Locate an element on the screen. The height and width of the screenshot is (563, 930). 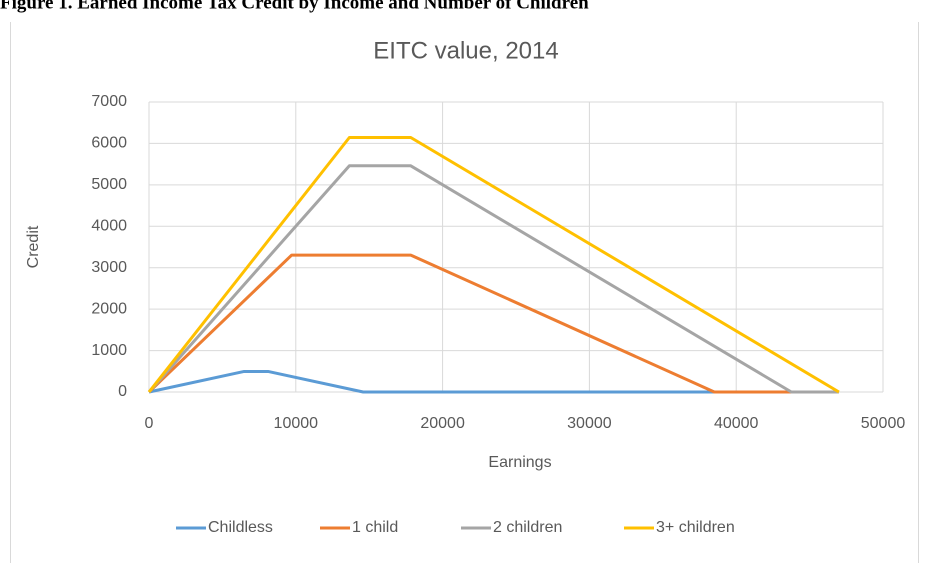
y-tick-label: 4000 is located at coordinates (109, 226).